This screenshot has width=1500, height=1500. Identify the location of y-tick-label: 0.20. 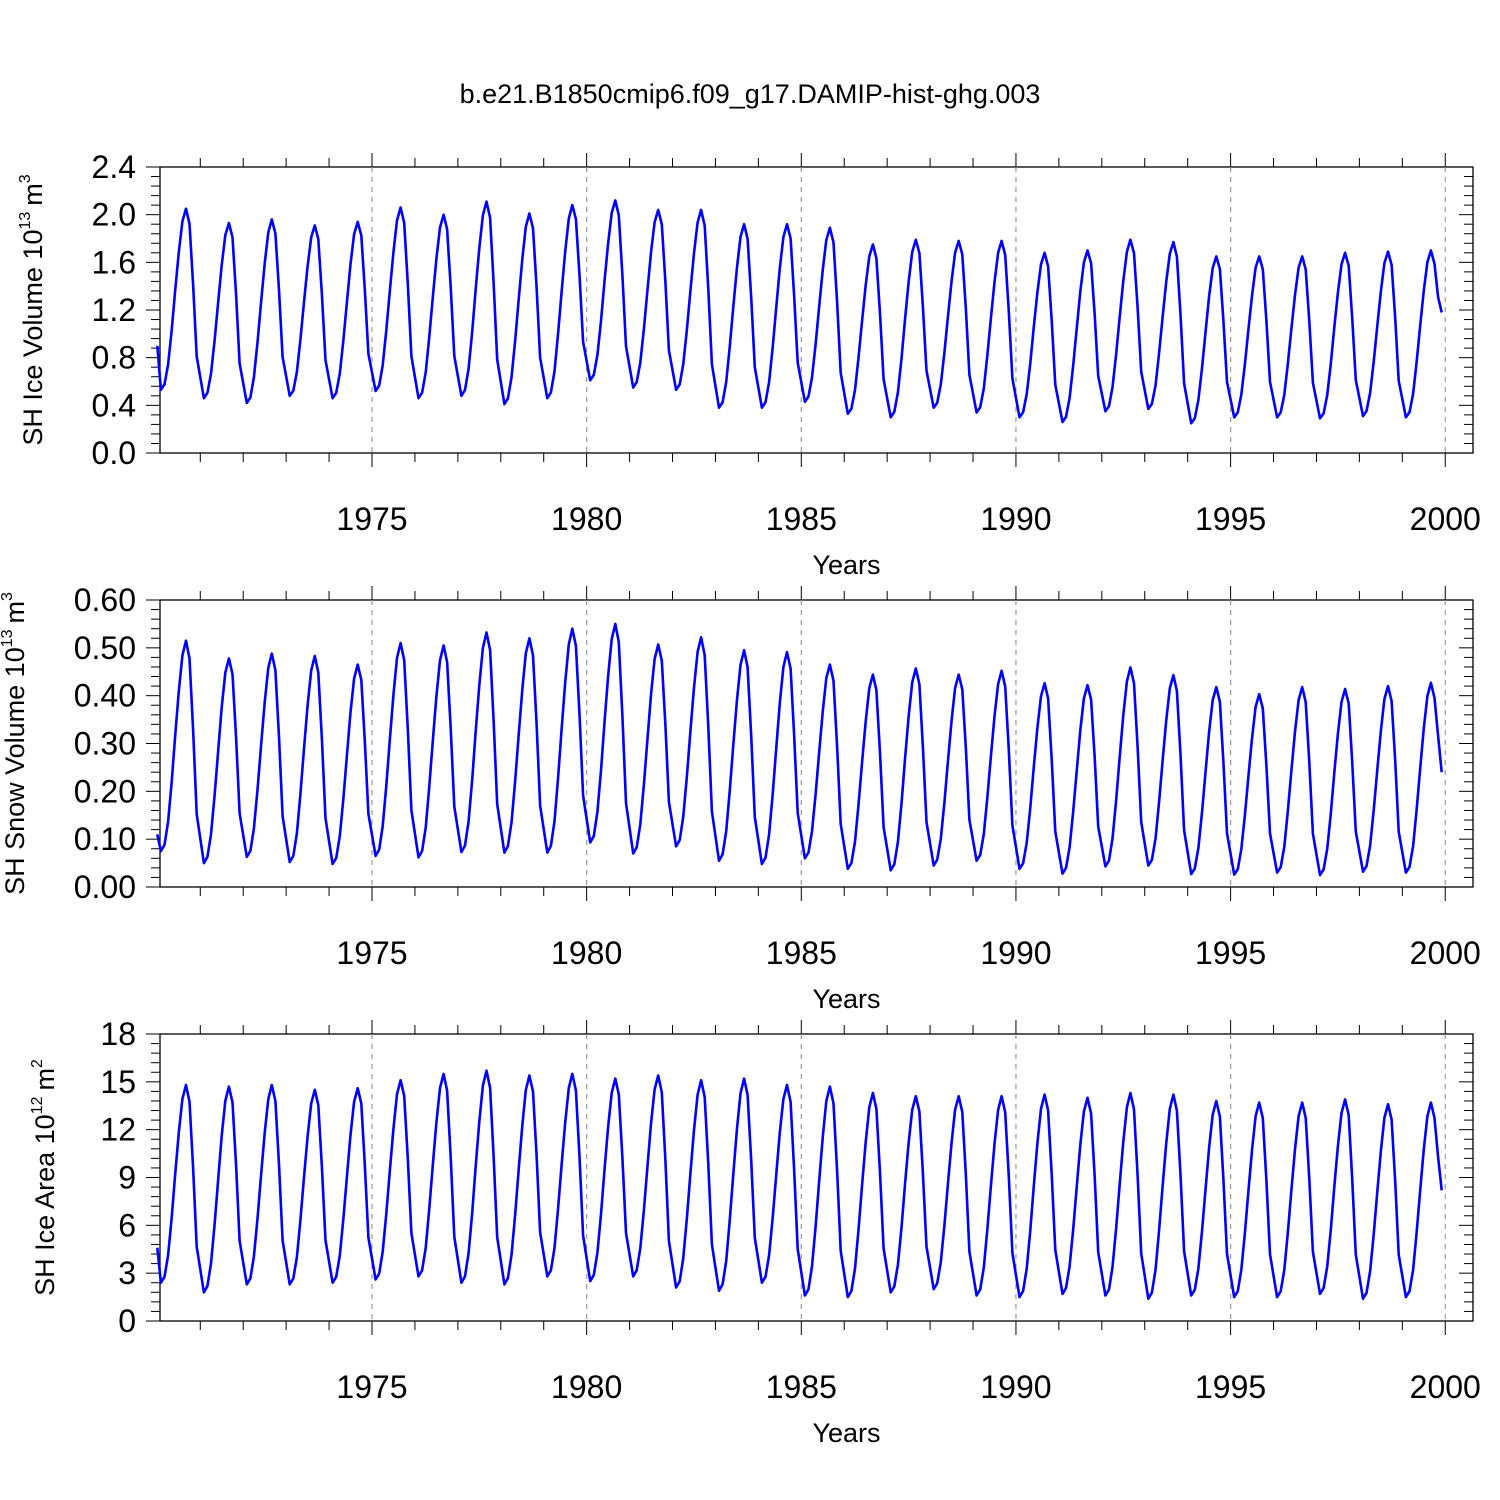
(105, 791).